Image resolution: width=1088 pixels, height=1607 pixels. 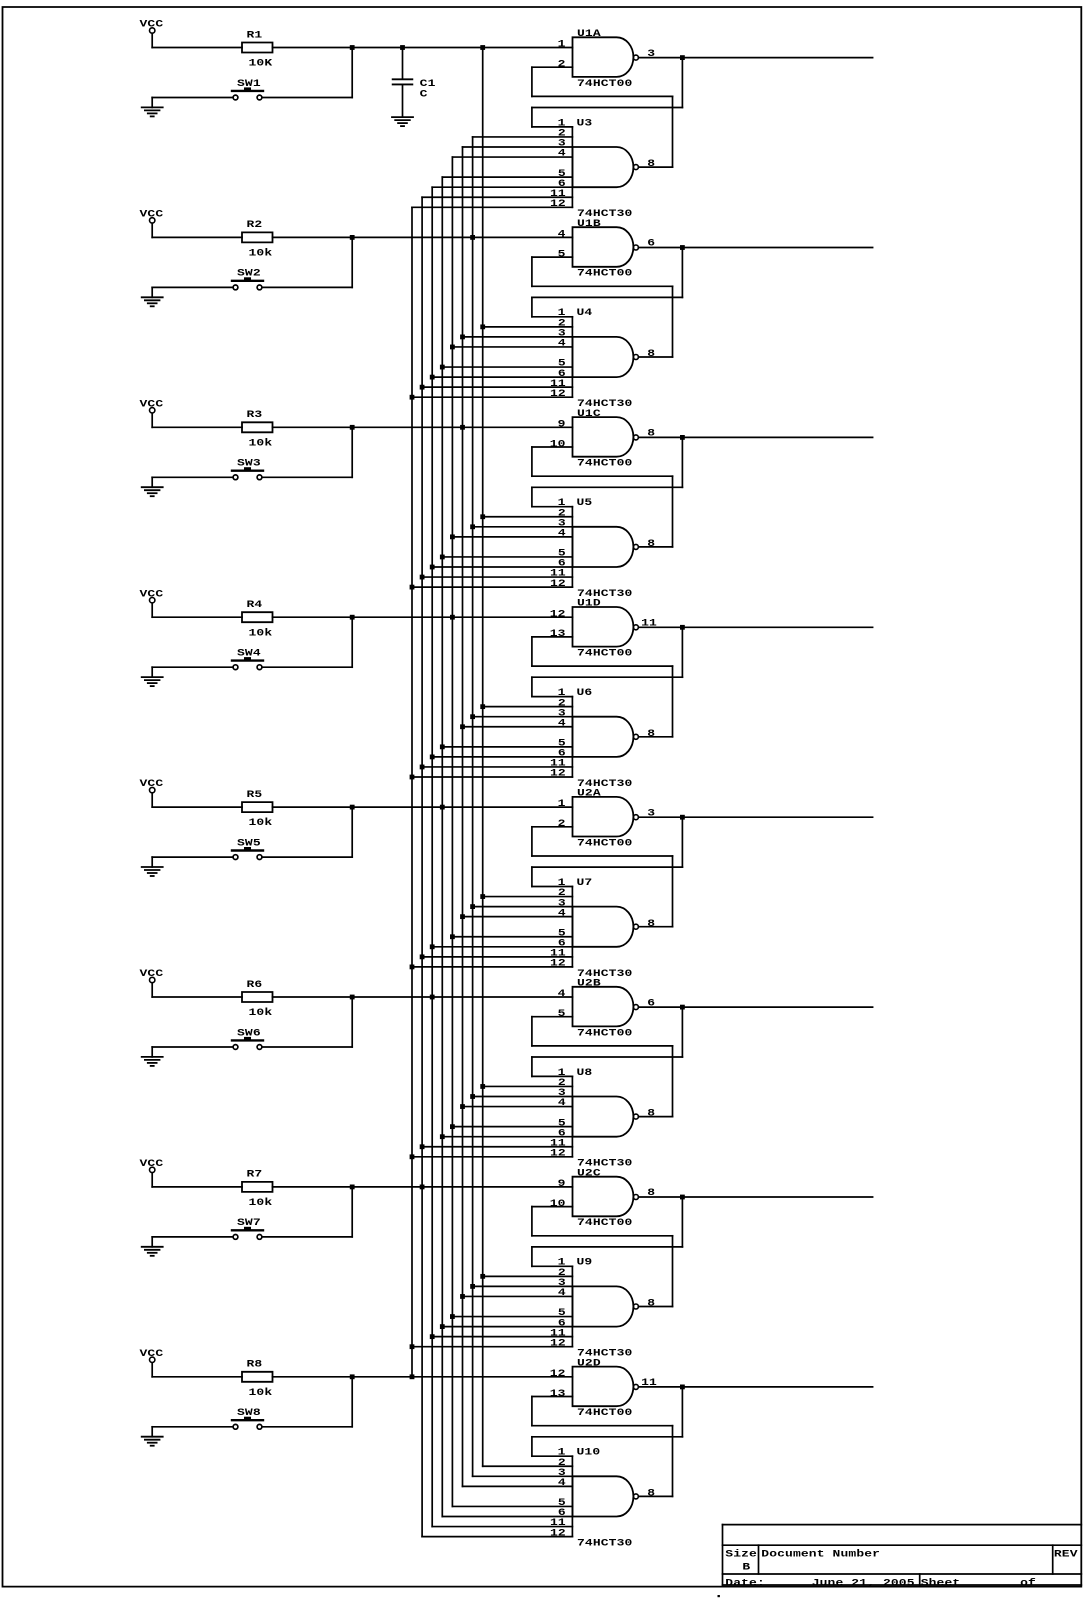 I want to click on svg-text: June 21, 2005, so click(x=863, y=1583).